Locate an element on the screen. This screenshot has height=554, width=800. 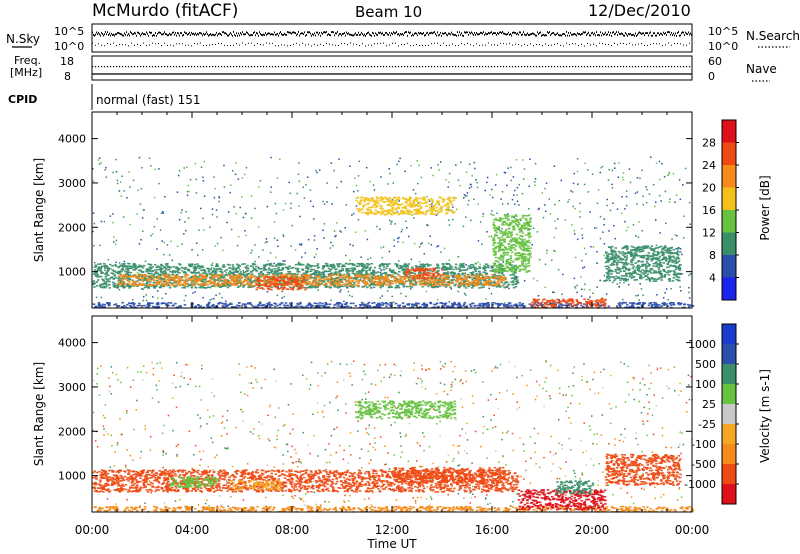
power-ylabel: Slant Range [km] is located at coordinates (39, 210).